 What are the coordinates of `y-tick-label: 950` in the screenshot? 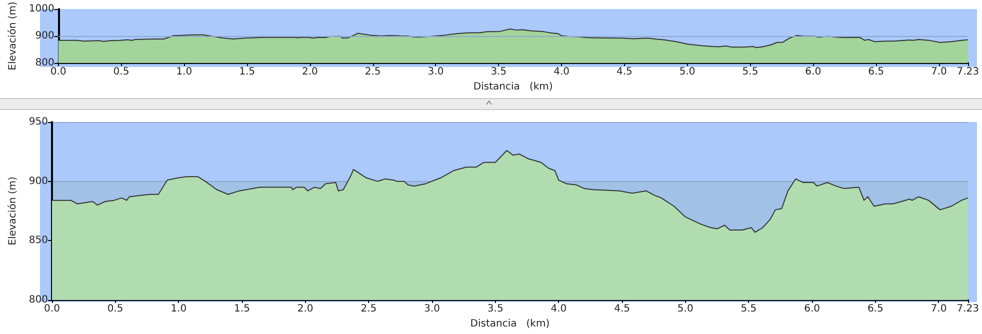 It's located at (38, 122).